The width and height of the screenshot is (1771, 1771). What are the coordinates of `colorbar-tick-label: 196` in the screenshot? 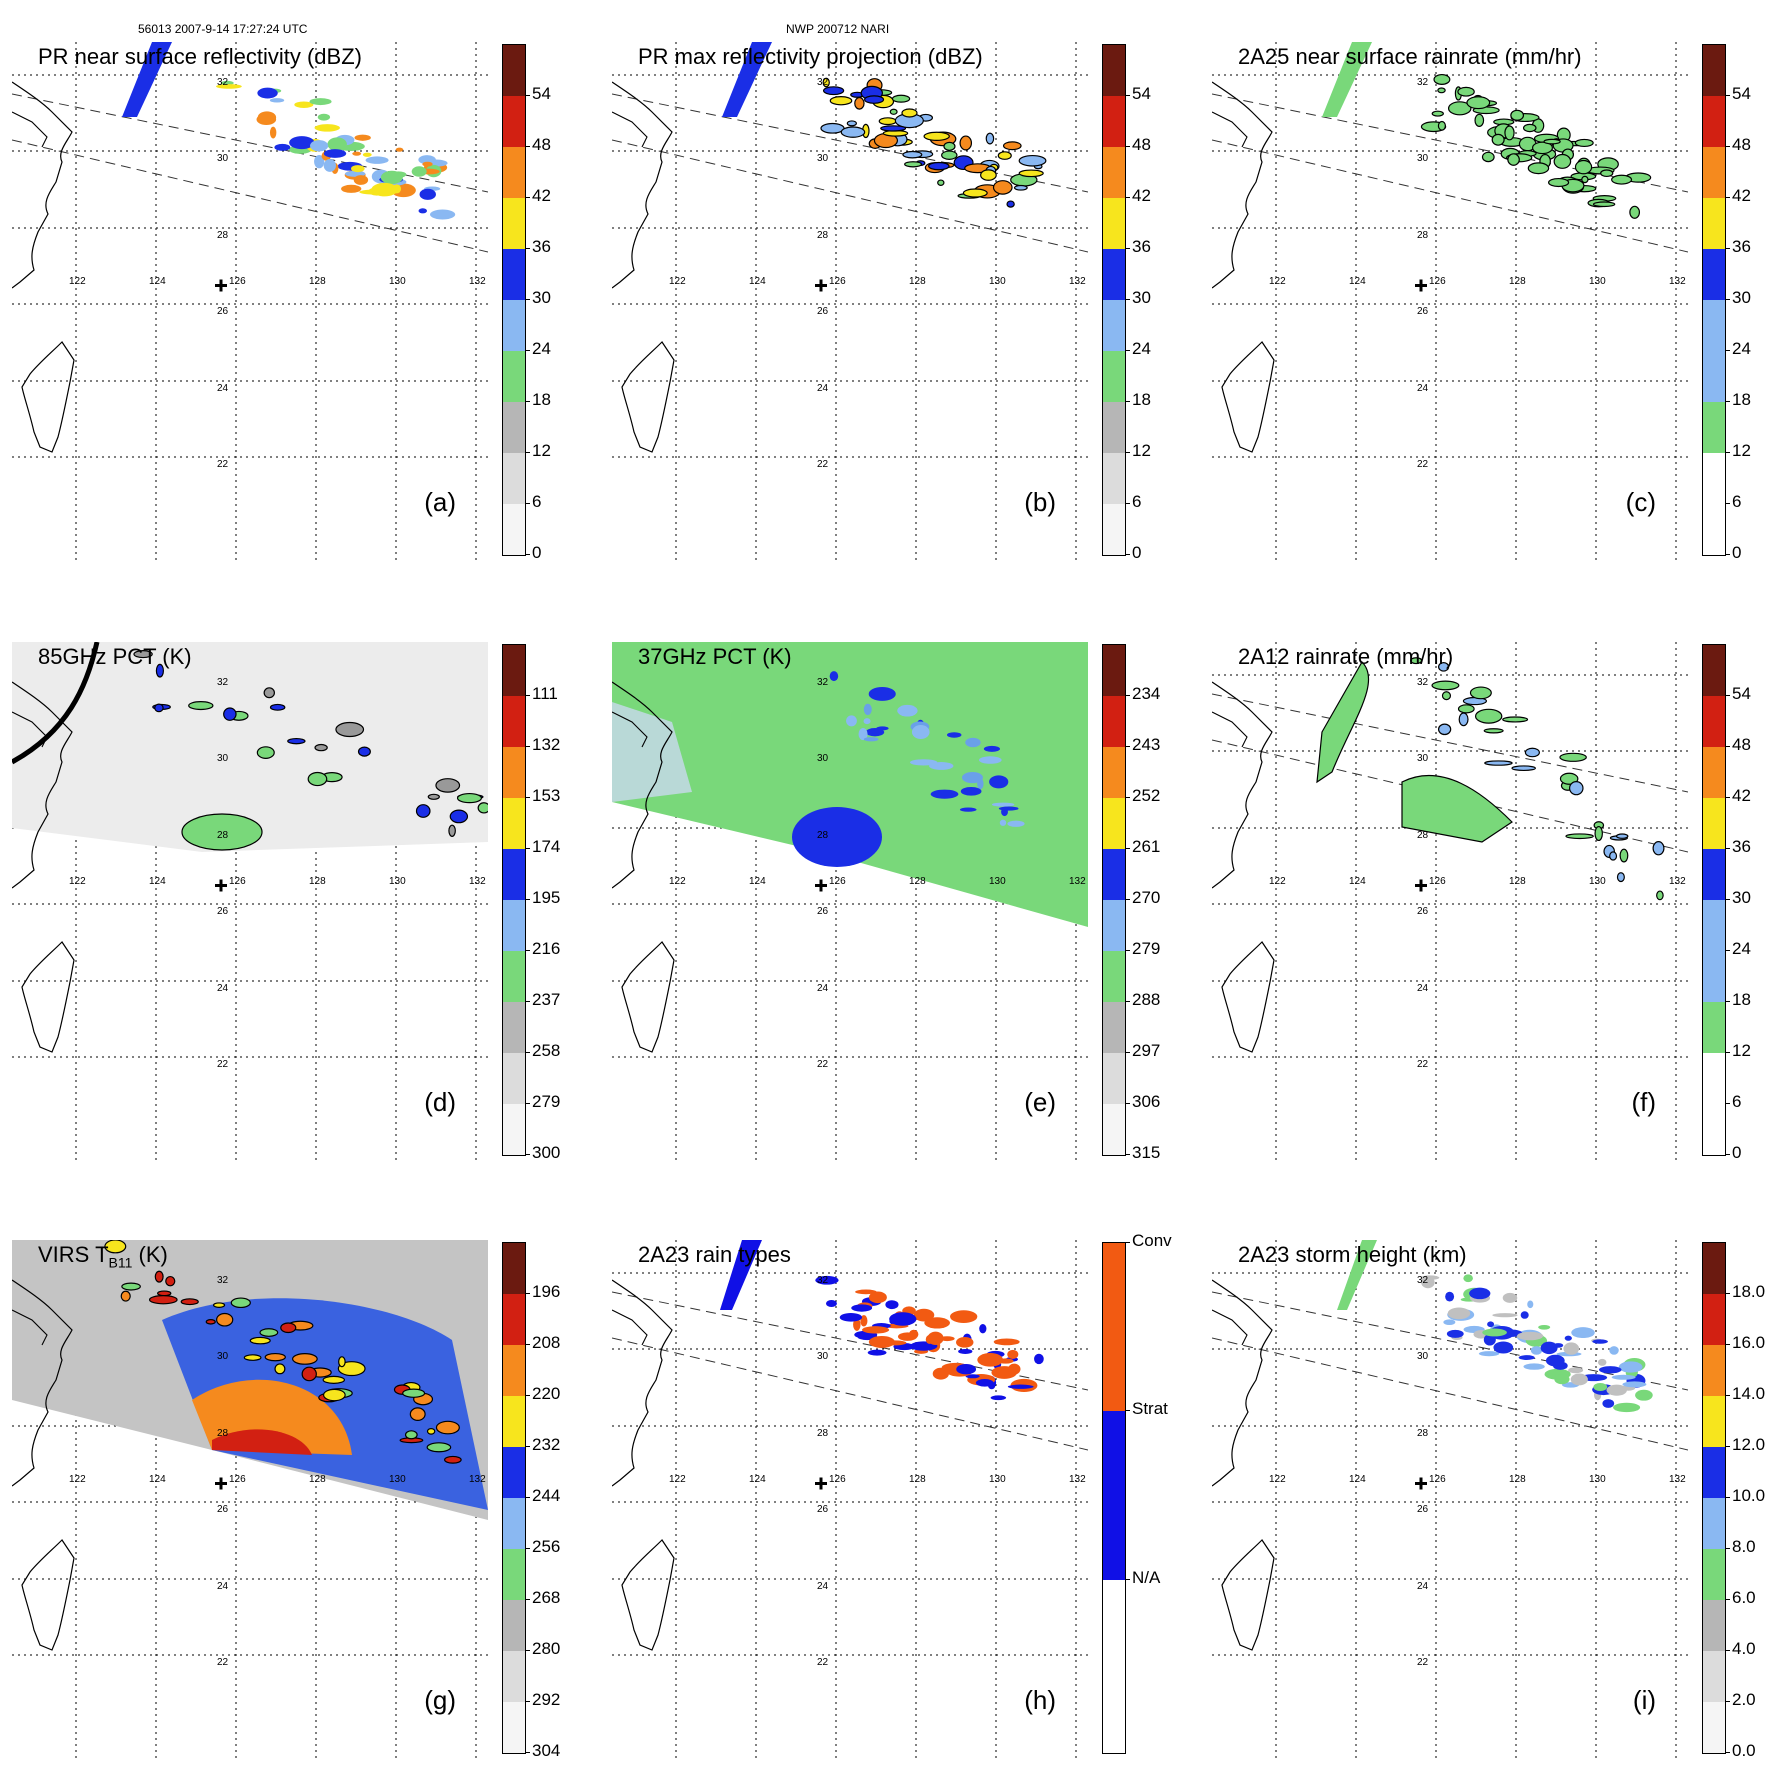 It's located at (546, 1291).